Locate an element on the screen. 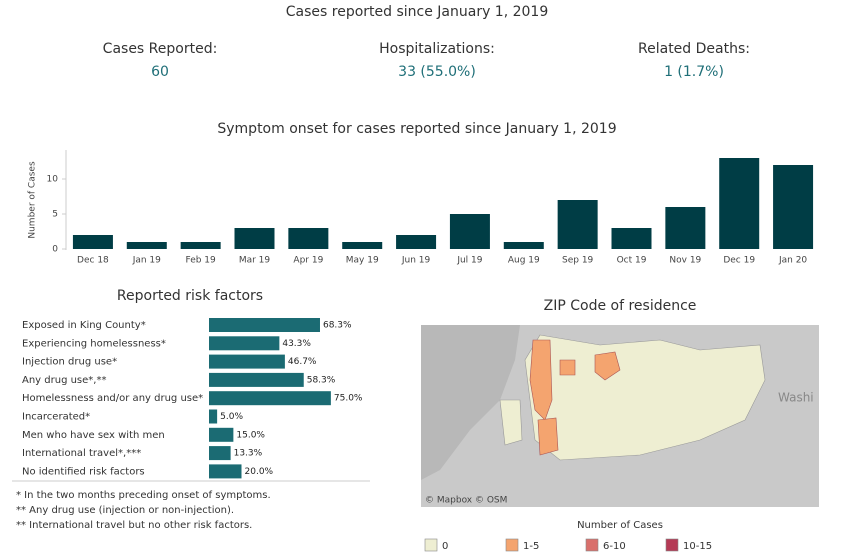 The image size is (852, 553). x-tick-label: Mar 19 is located at coordinates (255, 261).